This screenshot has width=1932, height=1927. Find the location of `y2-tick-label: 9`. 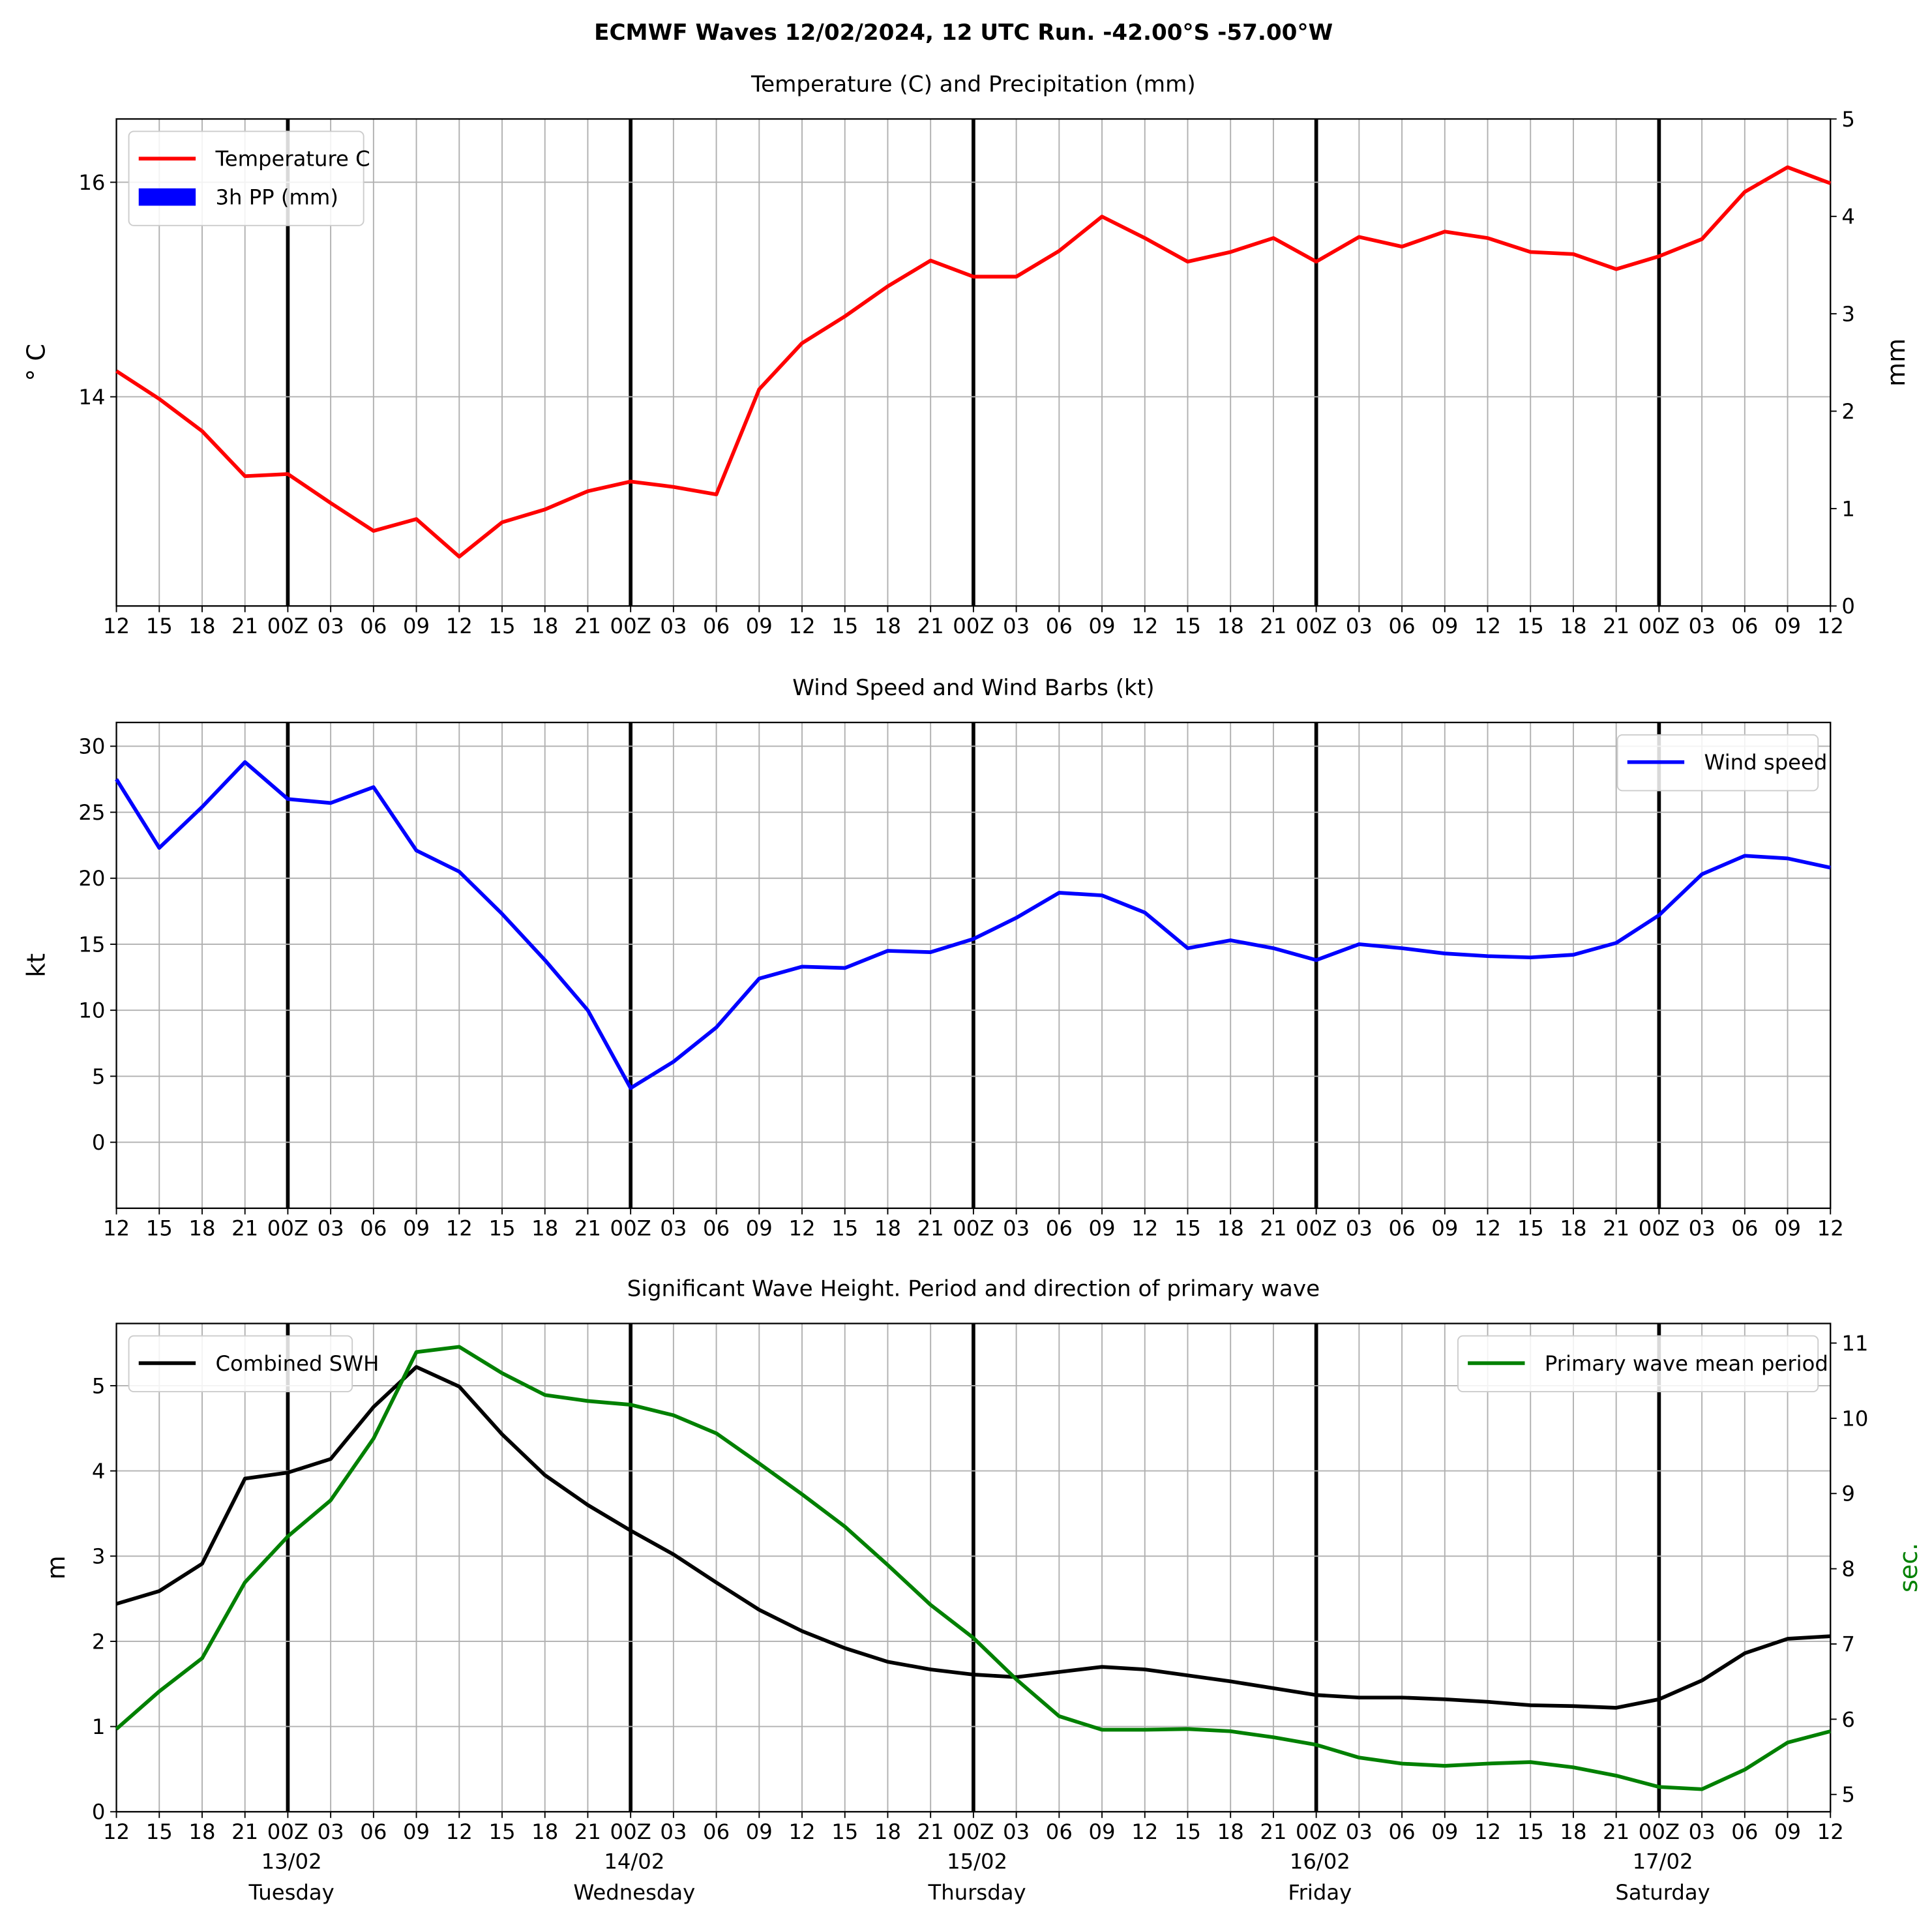

y2-tick-label: 9 is located at coordinates (1848, 1494).